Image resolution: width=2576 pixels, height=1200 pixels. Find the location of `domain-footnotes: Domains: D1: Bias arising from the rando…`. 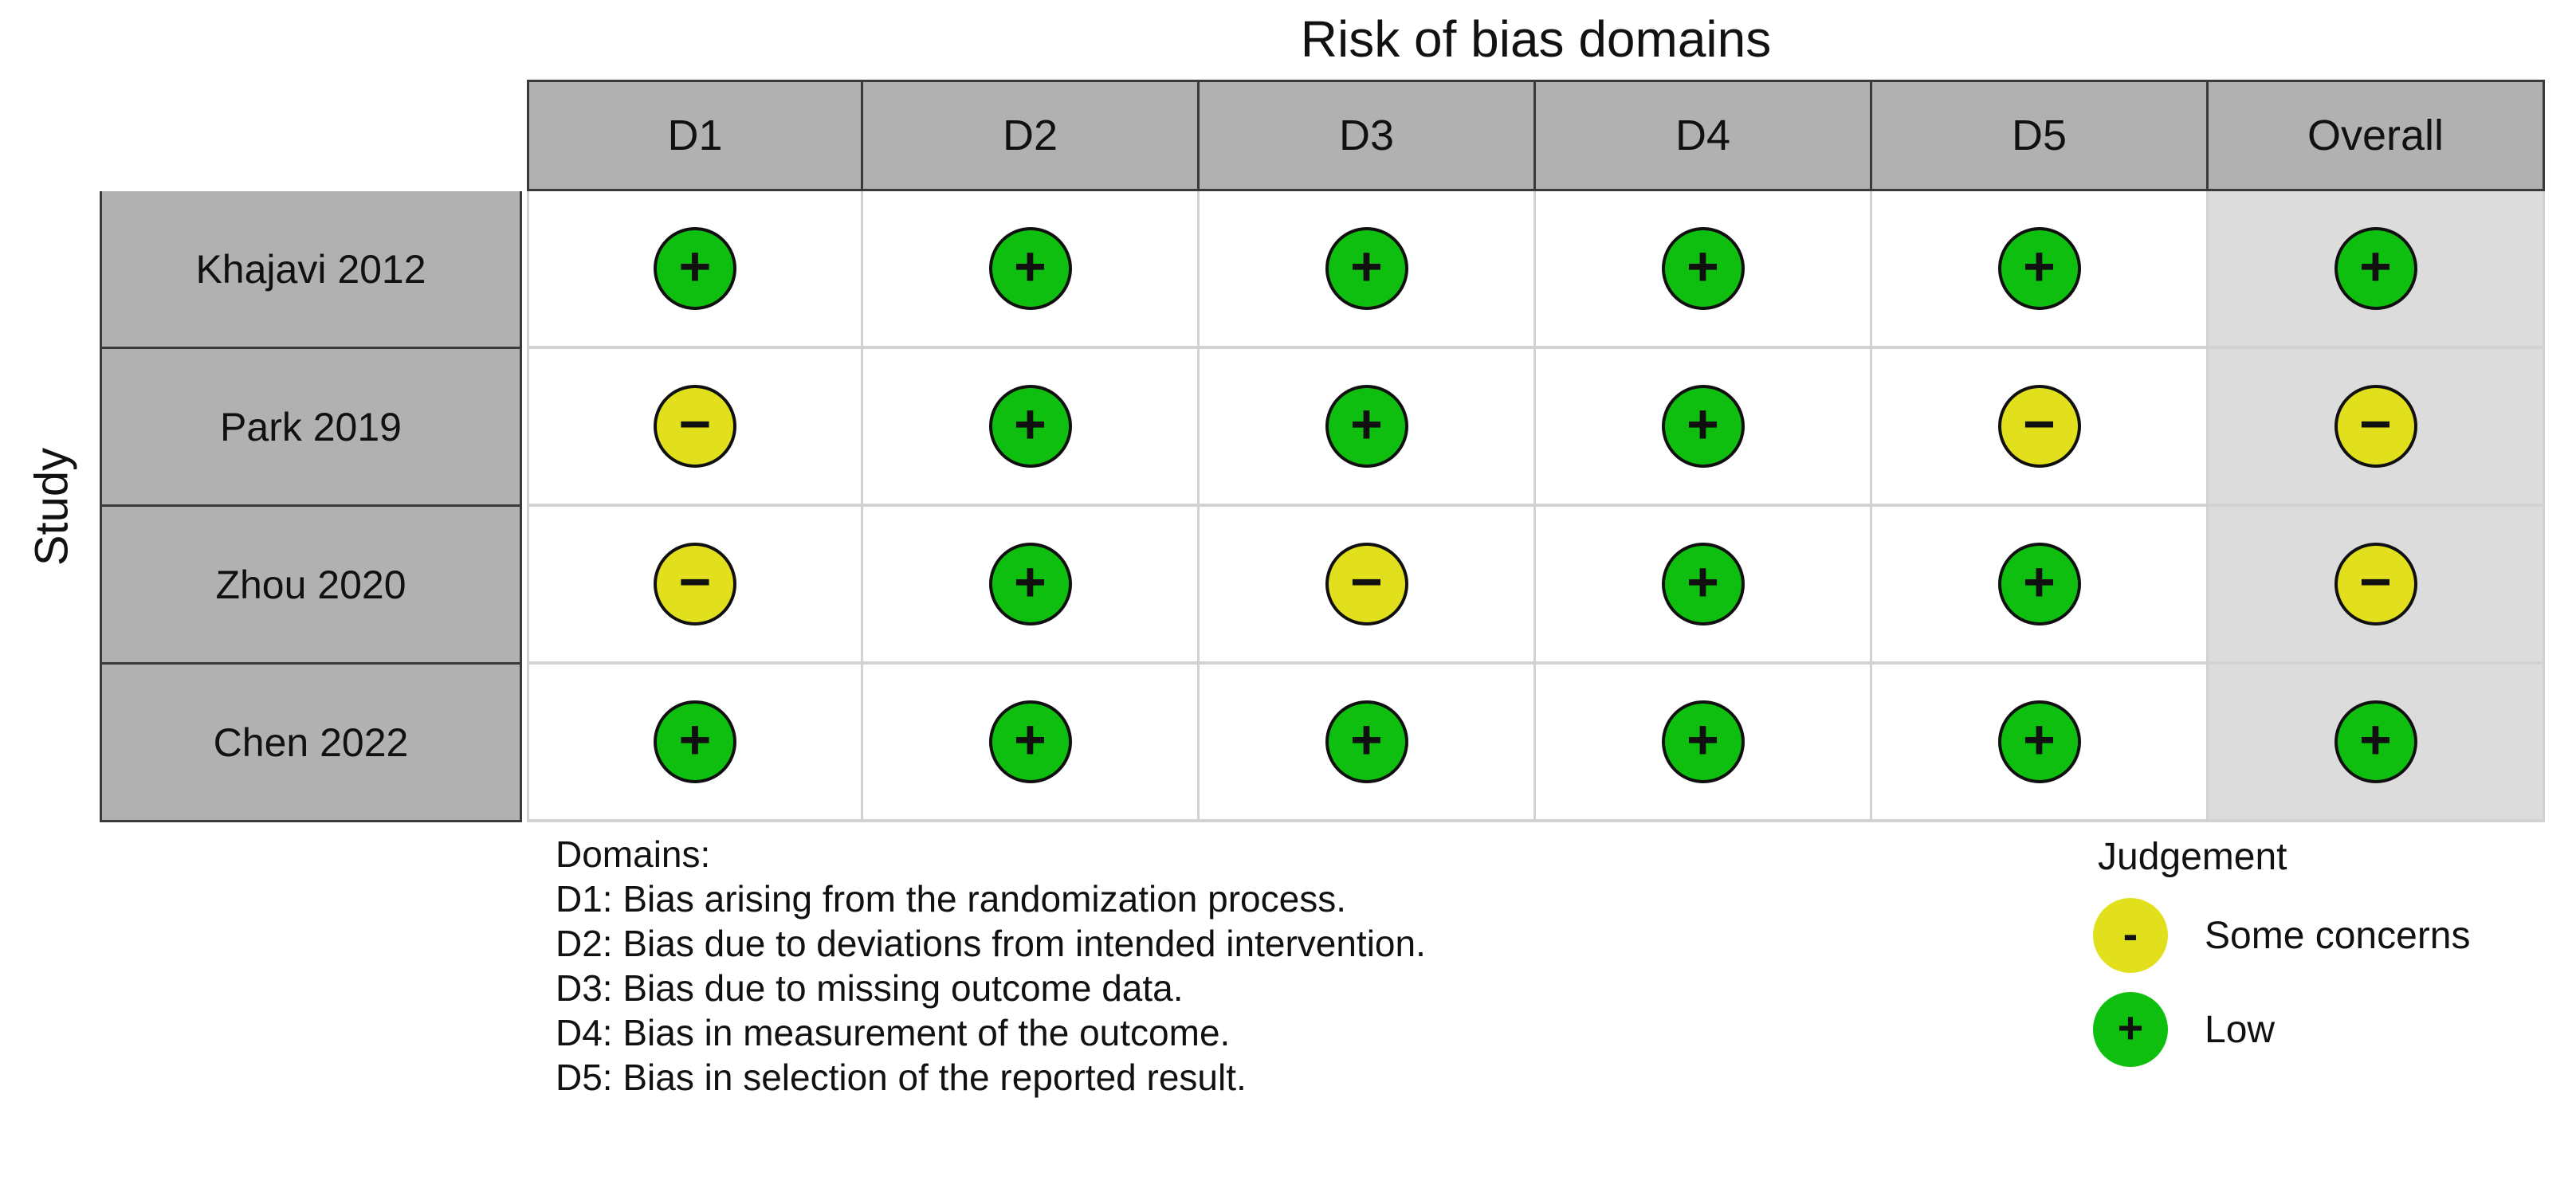

domain-footnotes: Domains: D1: Bias arising from the rando… is located at coordinates (991, 966).